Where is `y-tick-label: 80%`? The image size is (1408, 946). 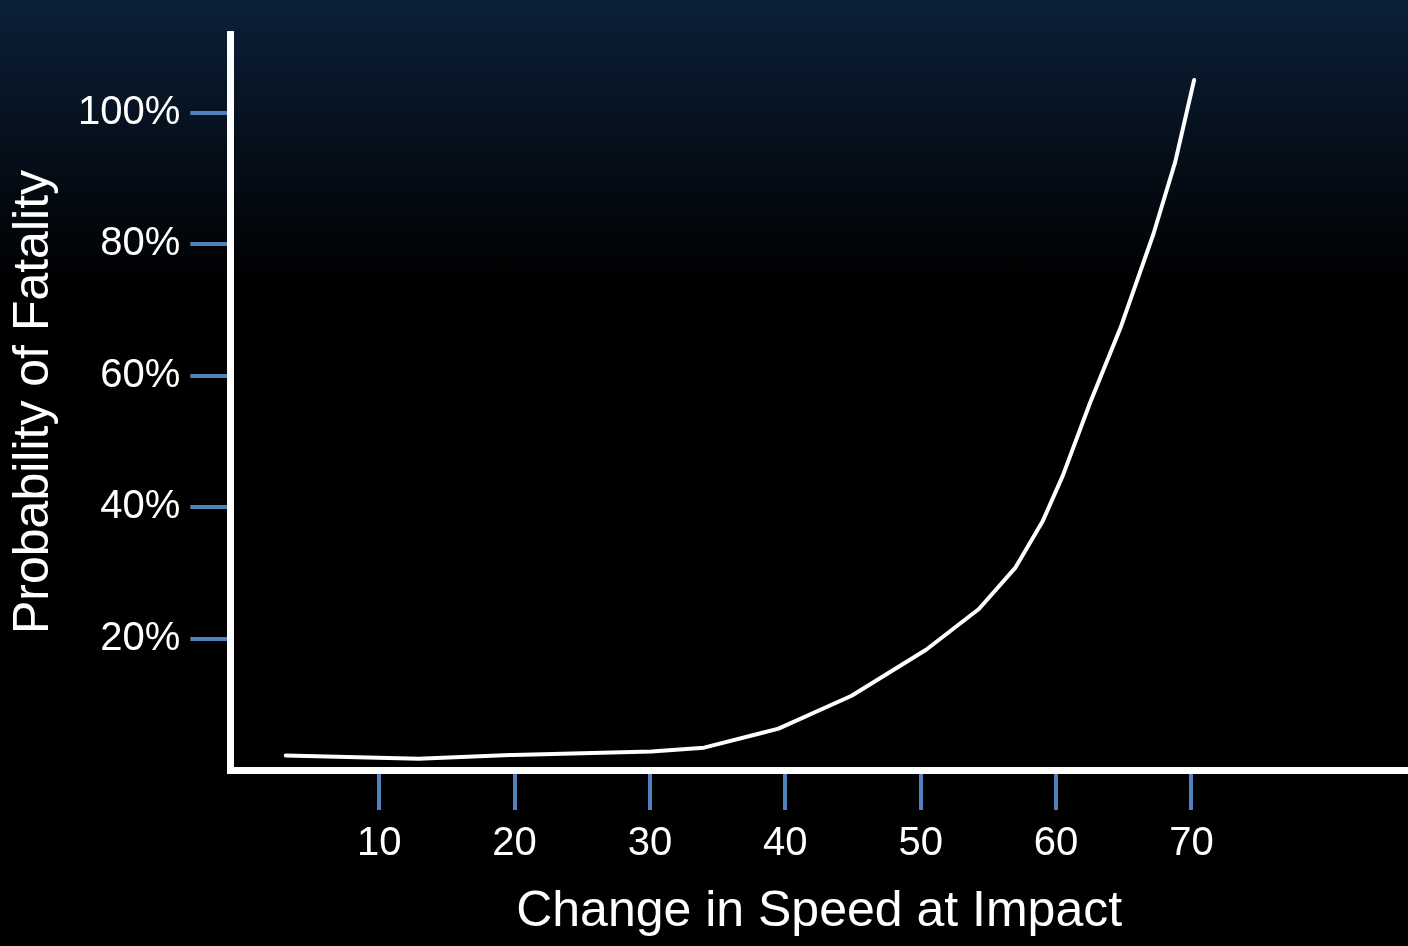 y-tick-label: 80% is located at coordinates (140, 241).